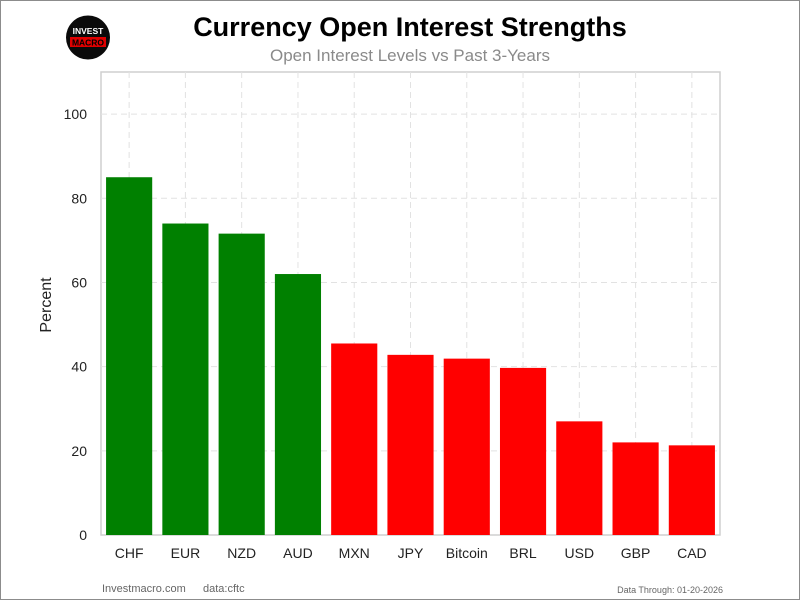 The image size is (800, 600). Describe the element at coordinates (410, 55) in the screenshot. I see `chart-subtitle: Open Interest Levels vs Past 3-Years` at that location.